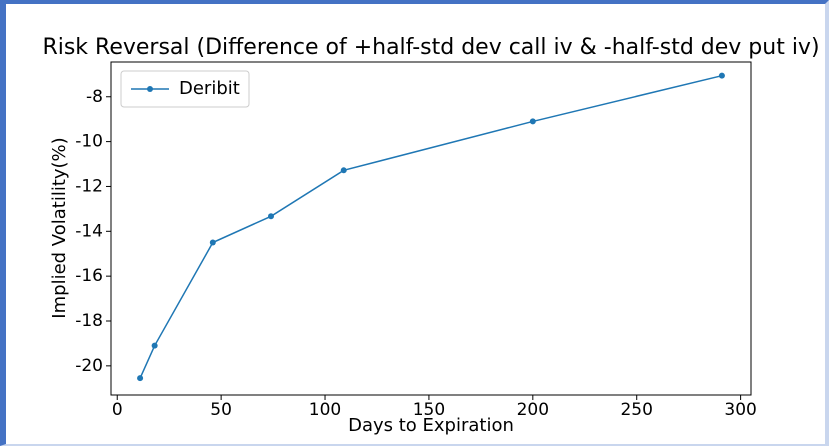 The width and height of the screenshot is (829, 446). Describe the element at coordinates (89, 276) in the screenshot. I see `y-tick-label: -16` at that location.